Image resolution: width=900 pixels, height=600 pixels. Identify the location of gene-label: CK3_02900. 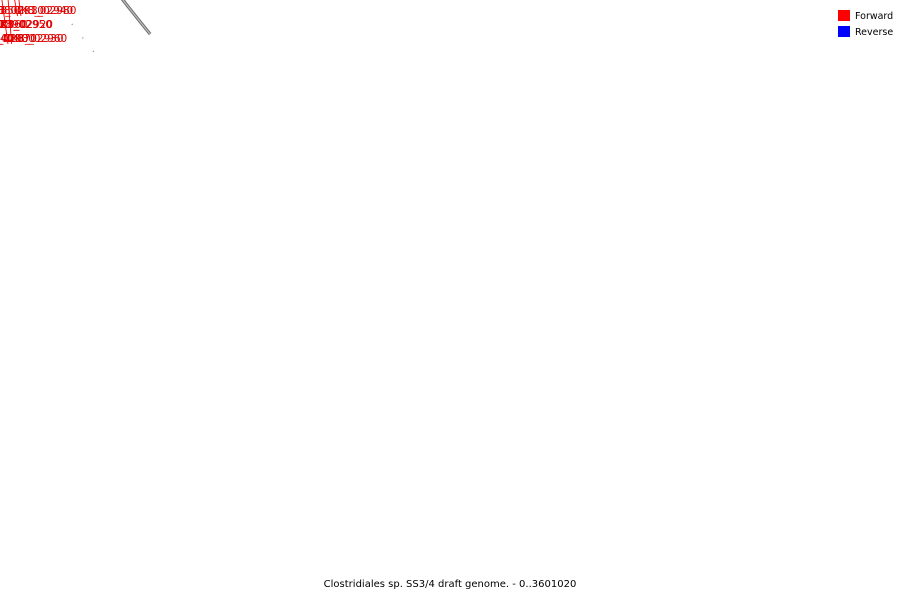
(17, 39).